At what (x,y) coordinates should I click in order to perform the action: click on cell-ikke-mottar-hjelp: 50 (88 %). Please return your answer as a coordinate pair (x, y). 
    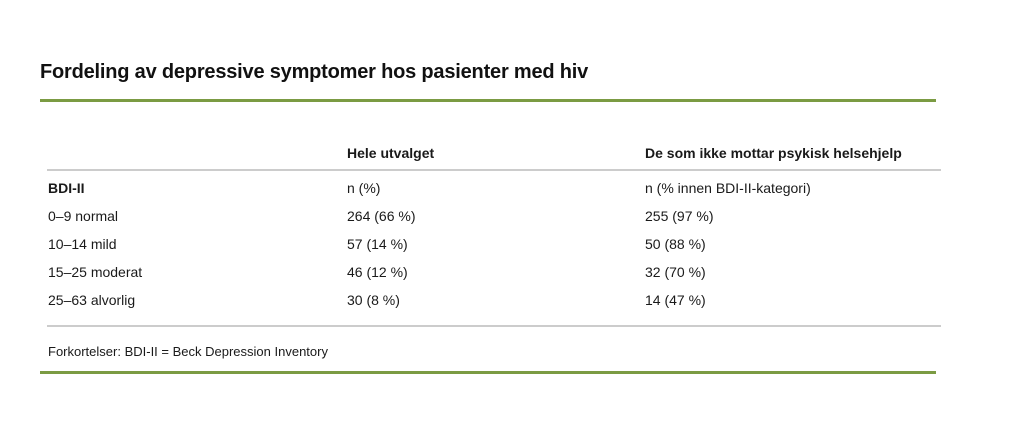
    Looking at the image, I should click on (675, 244).